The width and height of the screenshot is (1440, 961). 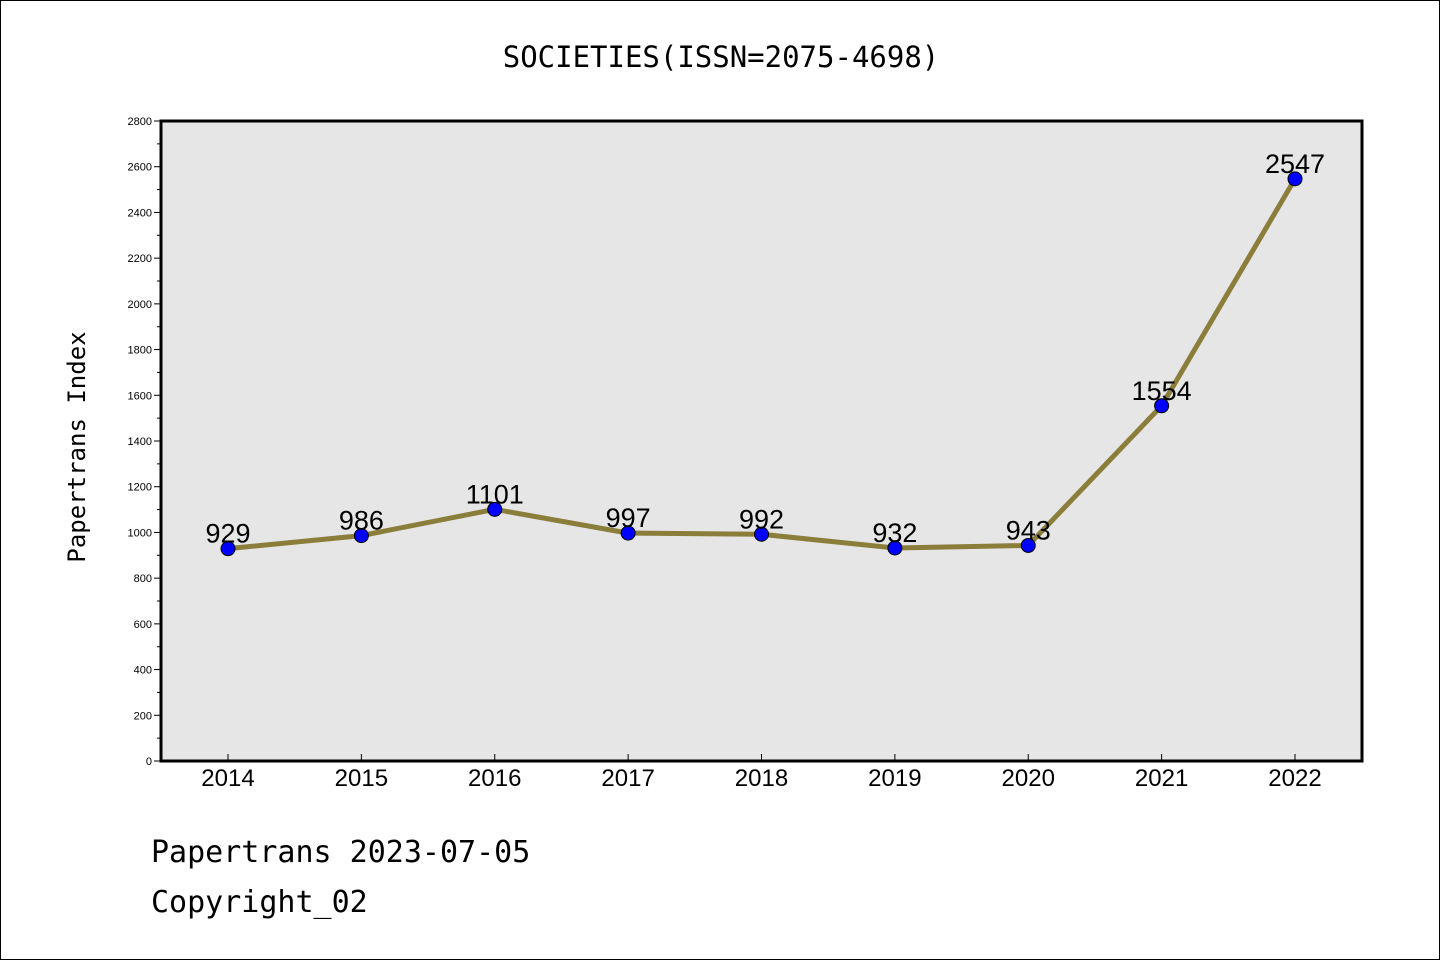 I want to click on y-tick-label: 200, so click(x=143, y=716).